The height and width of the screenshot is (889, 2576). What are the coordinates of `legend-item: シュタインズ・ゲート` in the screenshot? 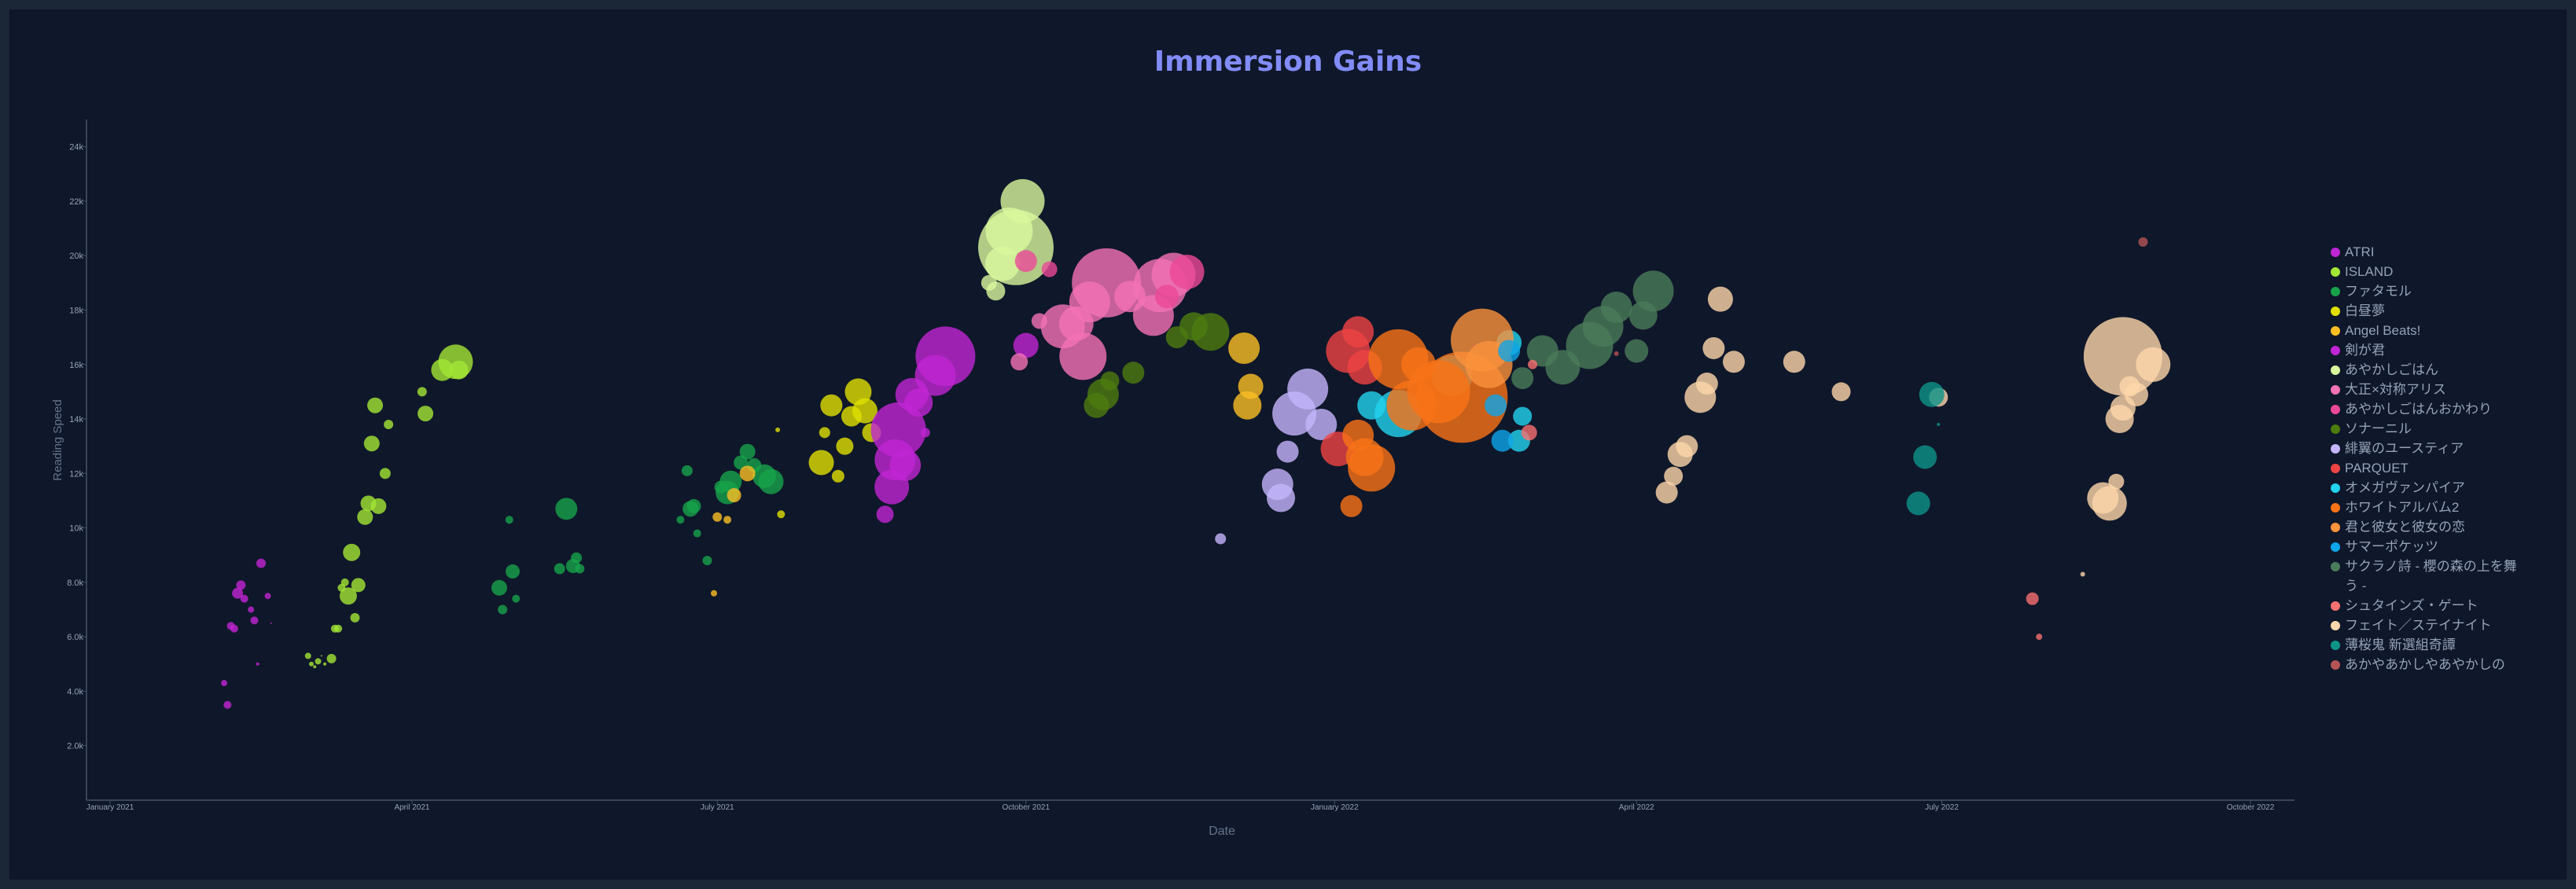 It's located at (2429, 605).